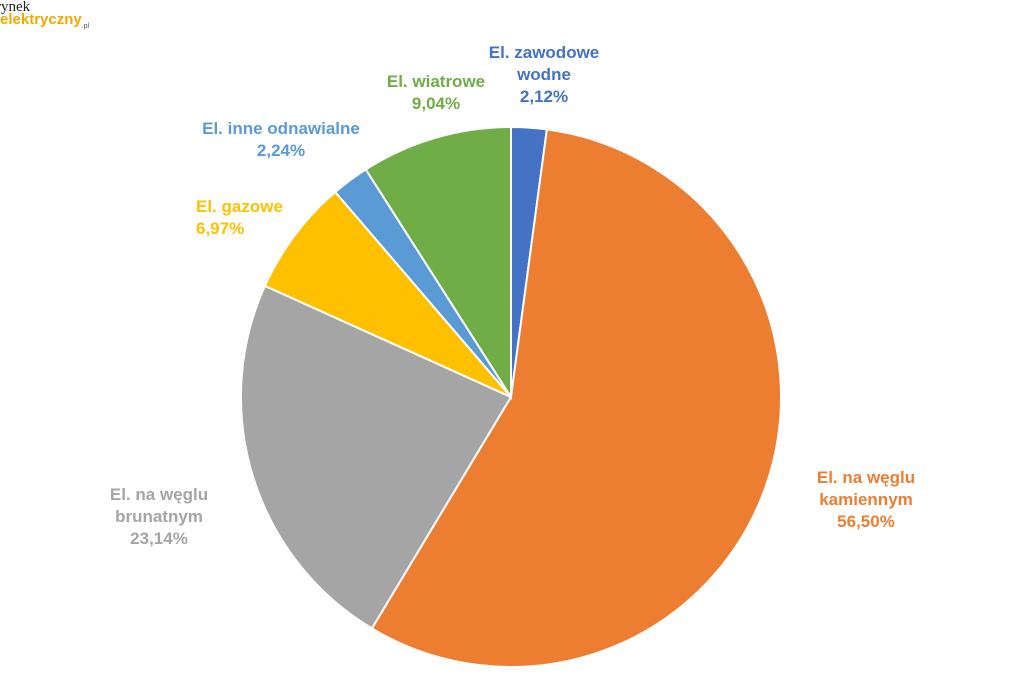 The width and height of the screenshot is (1024, 682). Describe the element at coordinates (220, 228) in the screenshot. I see `slice-value-label: 6,97%` at that location.